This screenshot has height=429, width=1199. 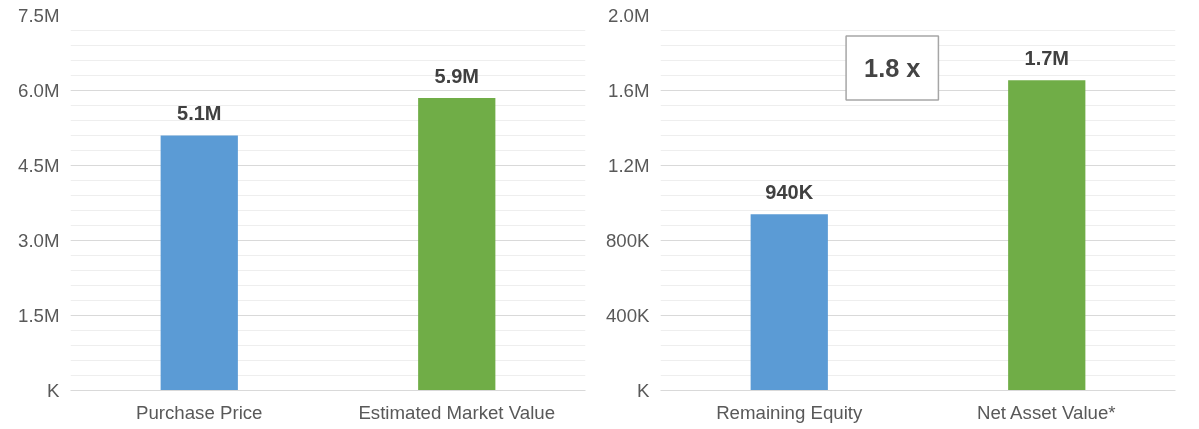 I want to click on data-label: 1.7M, so click(x=1046, y=57).